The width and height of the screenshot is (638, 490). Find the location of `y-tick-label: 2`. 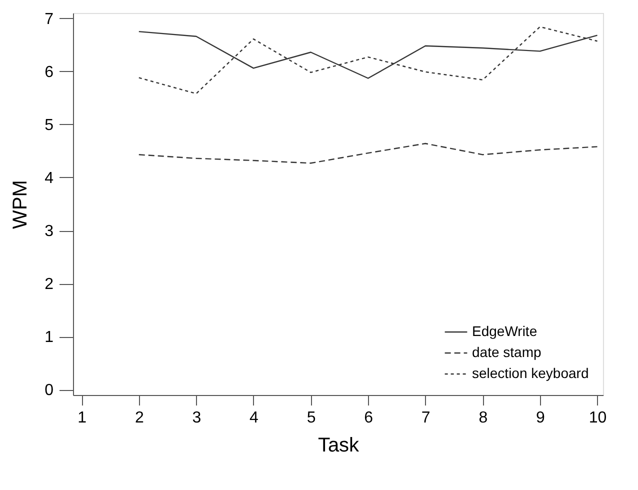

y-tick-label: 2 is located at coordinates (49, 285).